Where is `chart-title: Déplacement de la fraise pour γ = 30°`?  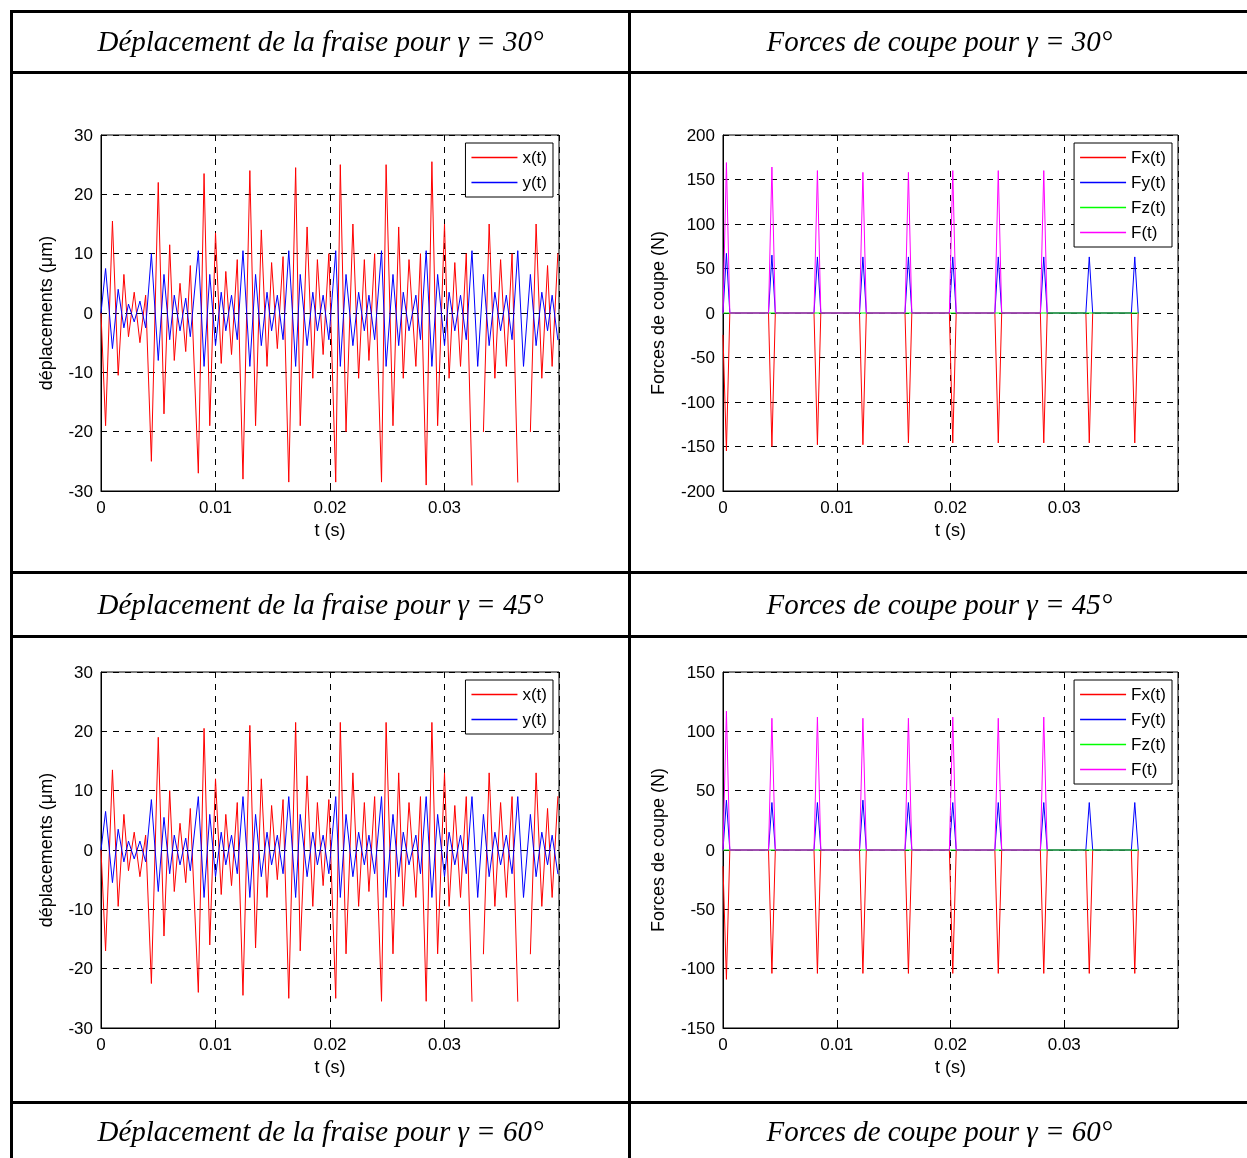 chart-title: Déplacement de la fraise pour γ = 30° is located at coordinates (320, 41).